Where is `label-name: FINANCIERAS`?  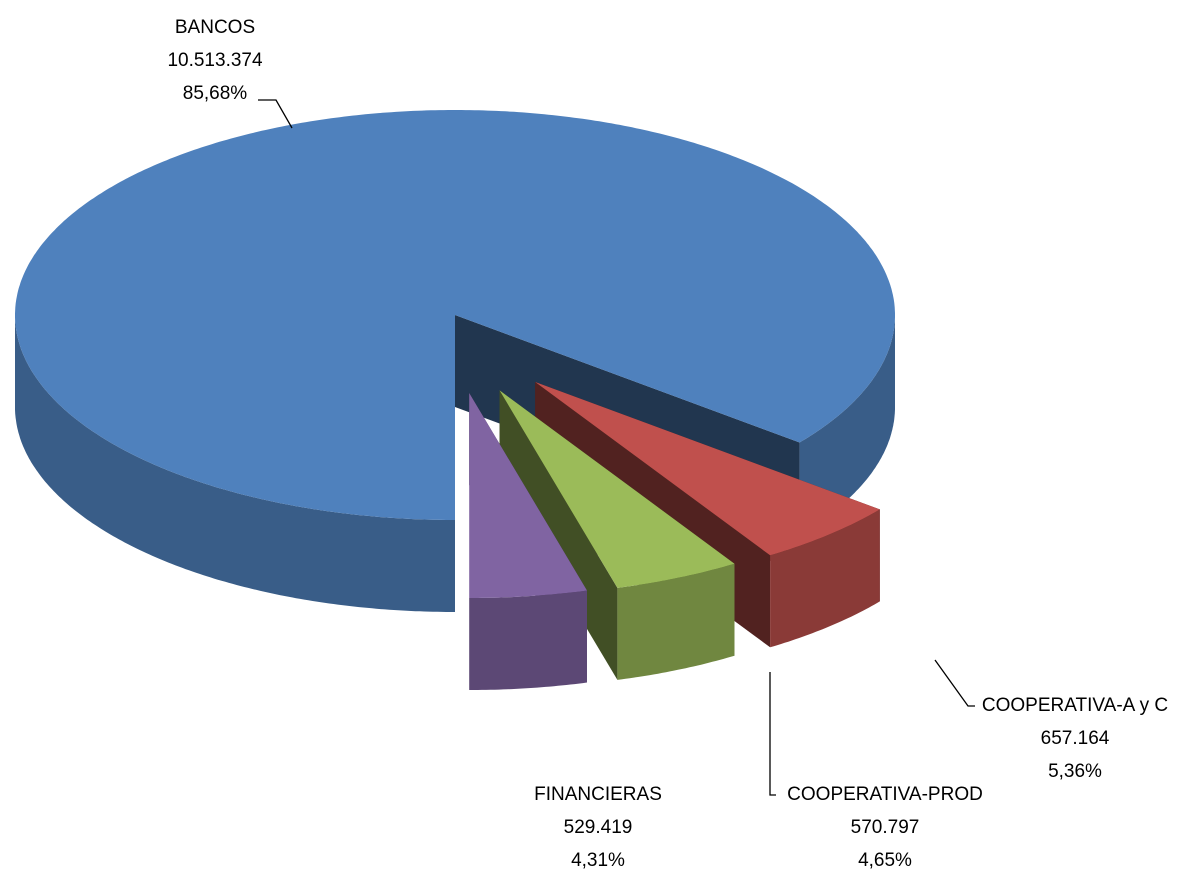
label-name: FINANCIERAS is located at coordinates (598, 794).